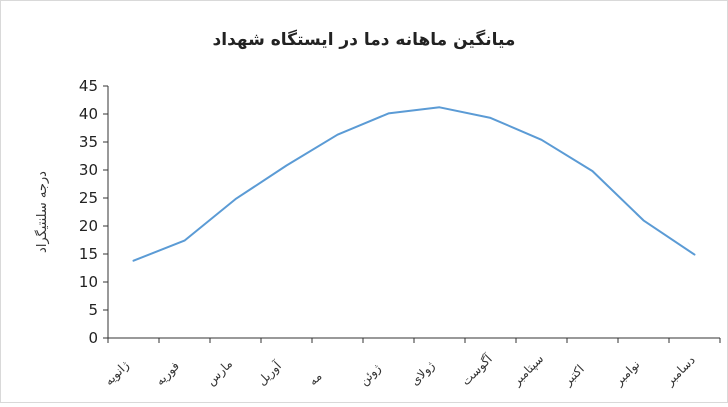 This screenshot has height=407, width=728. I want to click on y-tick-label: 25, so click(88, 198).